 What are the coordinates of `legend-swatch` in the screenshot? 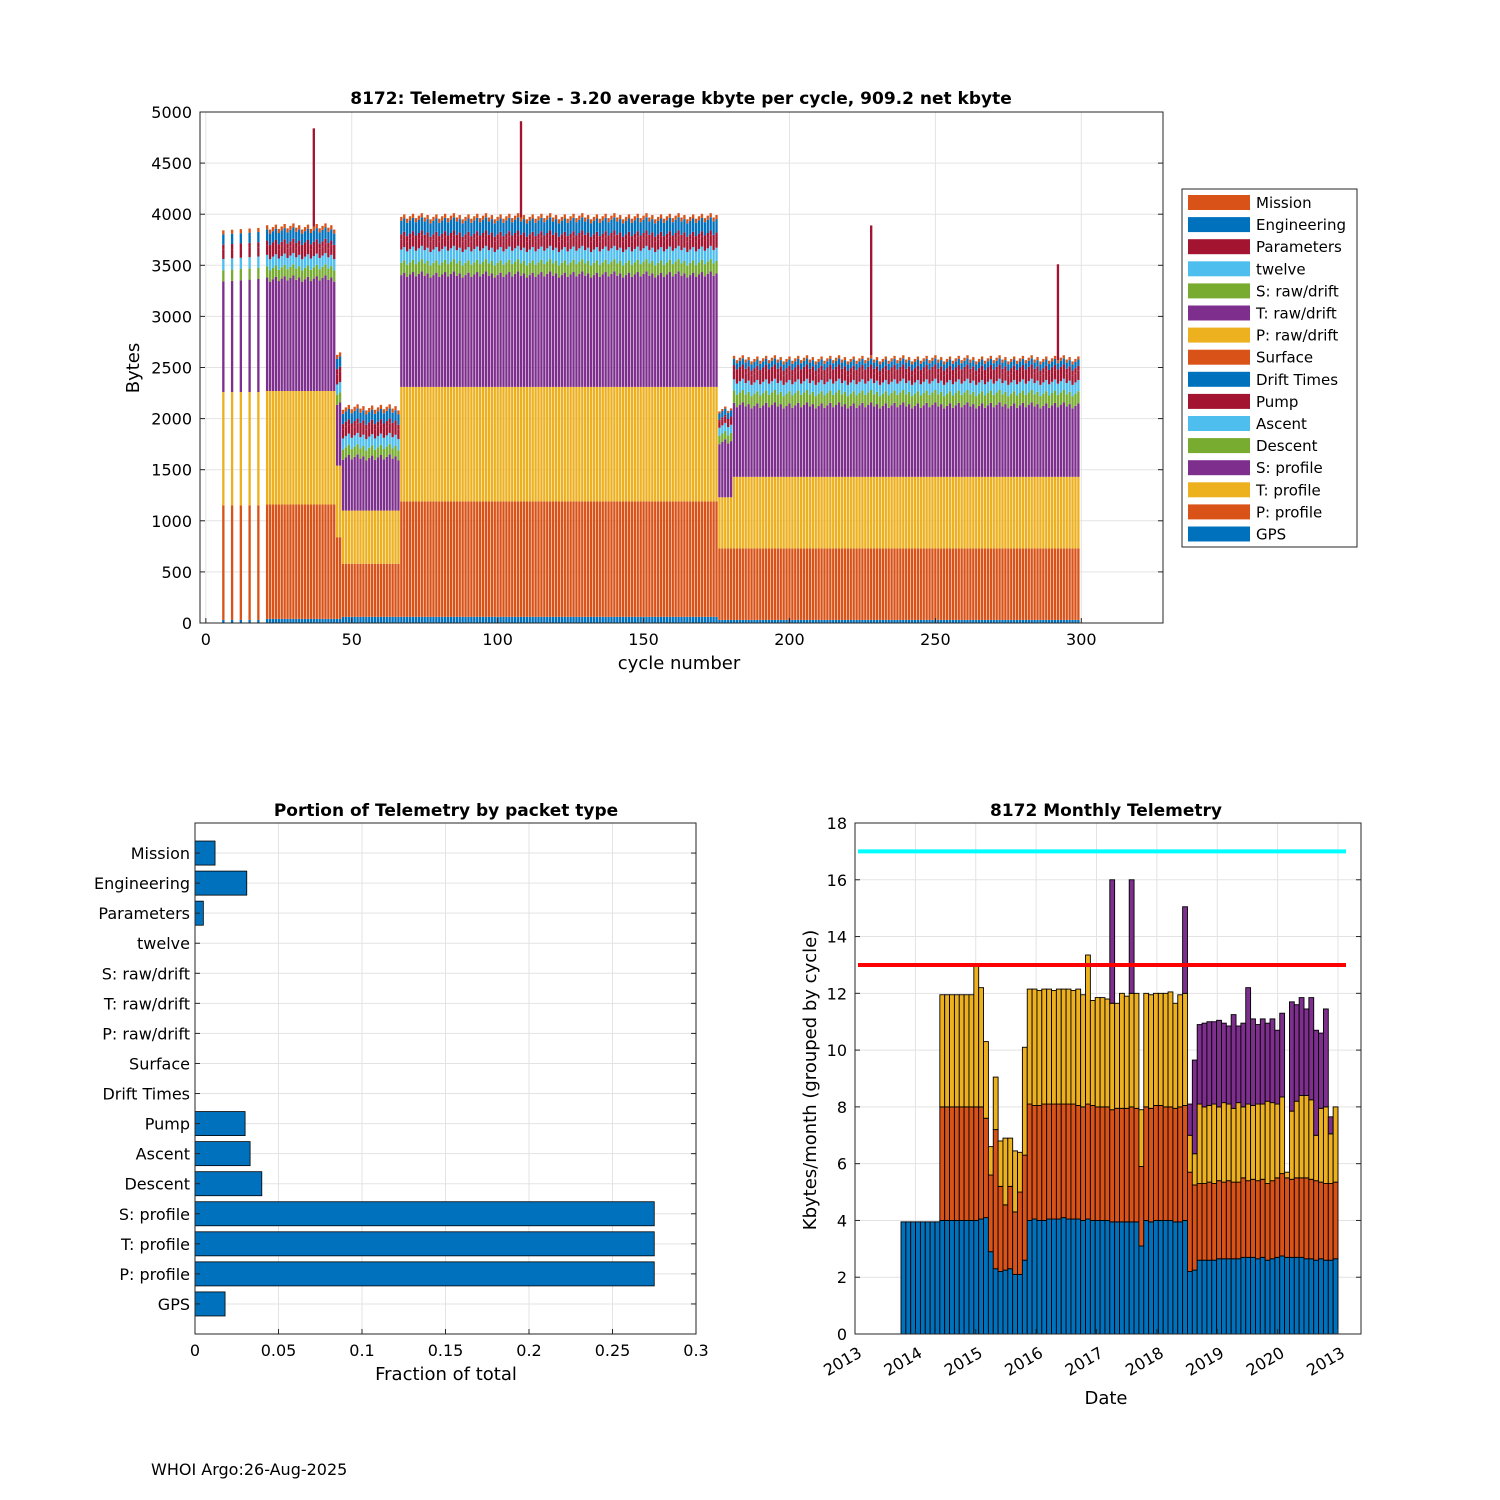 It's located at (1219, 291).